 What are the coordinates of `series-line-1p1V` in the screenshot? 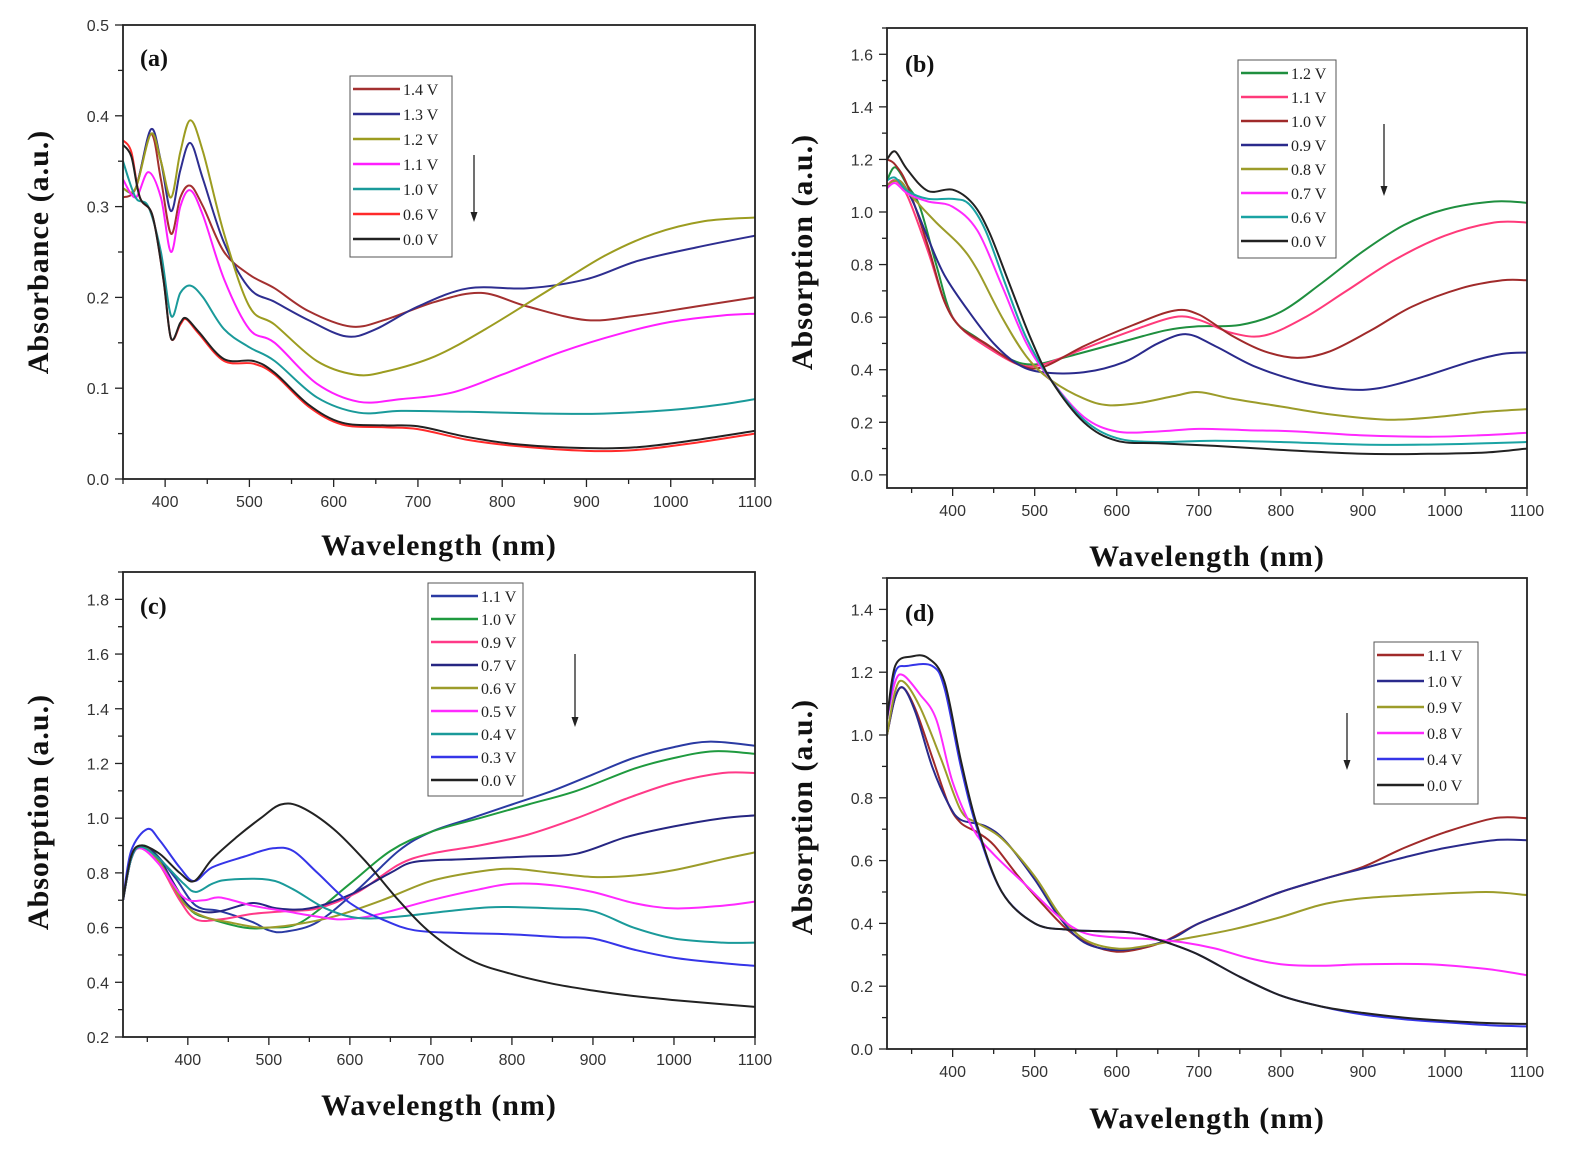 It's located at (1207, 273).